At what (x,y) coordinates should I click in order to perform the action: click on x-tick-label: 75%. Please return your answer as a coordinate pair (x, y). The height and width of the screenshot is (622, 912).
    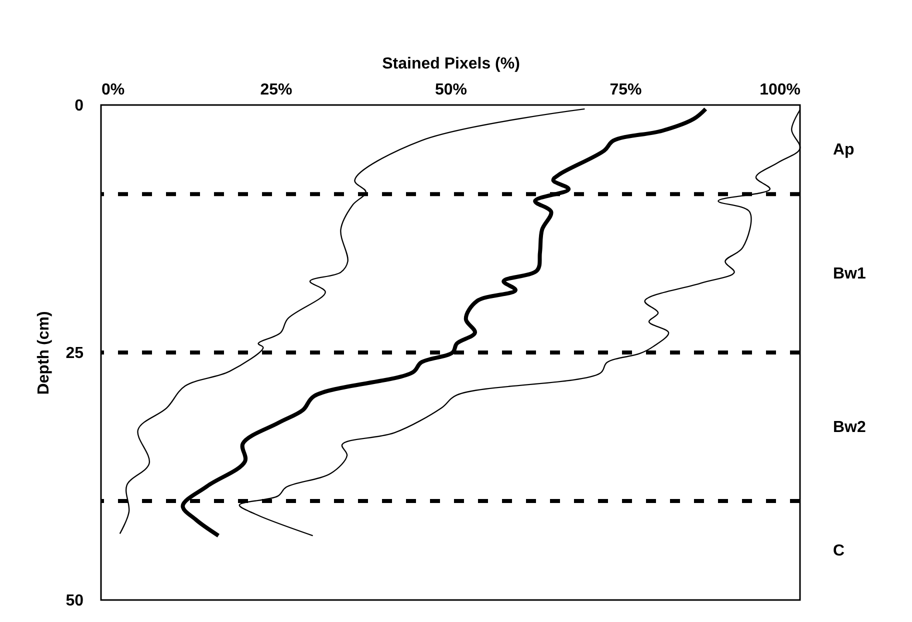
    Looking at the image, I should click on (626, 90).